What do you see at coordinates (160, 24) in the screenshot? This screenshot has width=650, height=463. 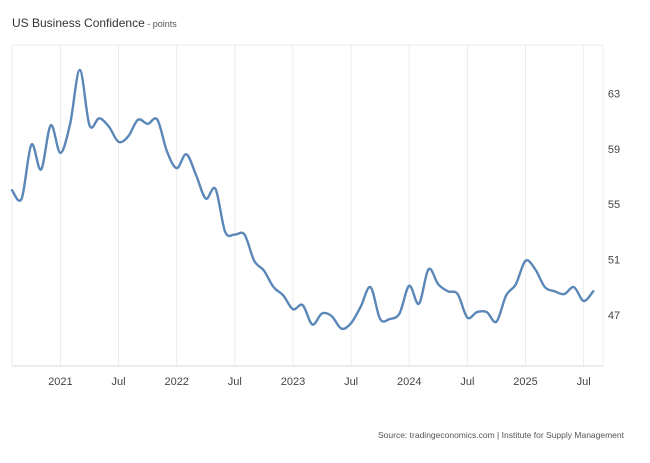 I see `chart-unit: - points` at bounding box center [160, 24].